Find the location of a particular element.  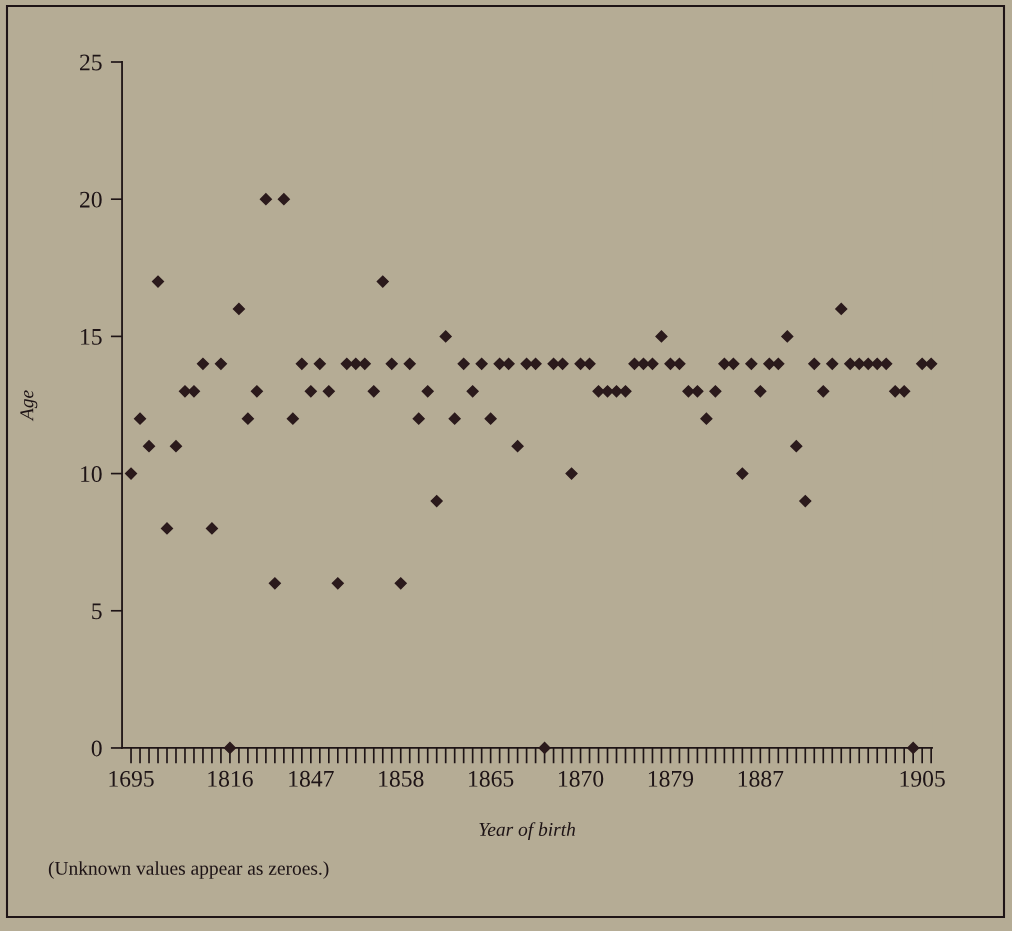

x-tick-label: 1858 is located at coordinates (401, 778).